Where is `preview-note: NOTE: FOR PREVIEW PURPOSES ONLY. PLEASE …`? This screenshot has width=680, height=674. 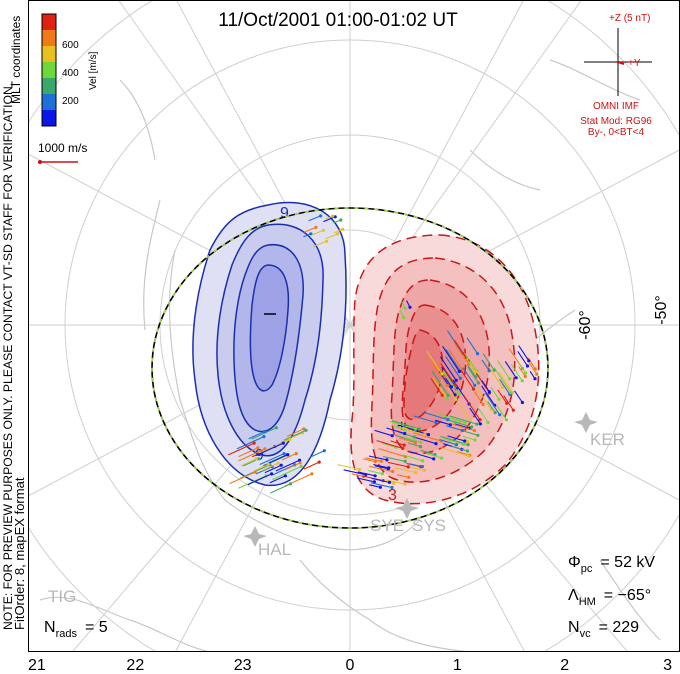
preview-note: NOTE: FOR PREVIEW PURPOSES ONLY. PLEASE … is located at coordinates (8, 356).